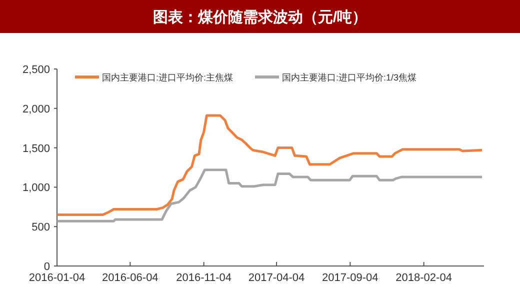 The width and height of the screenshot is (520, 289). What do you see at coordinates (204, 278) in the screenshot?
I see `x-tick-label: 2016-11-04` at bounding box center [204, 278].